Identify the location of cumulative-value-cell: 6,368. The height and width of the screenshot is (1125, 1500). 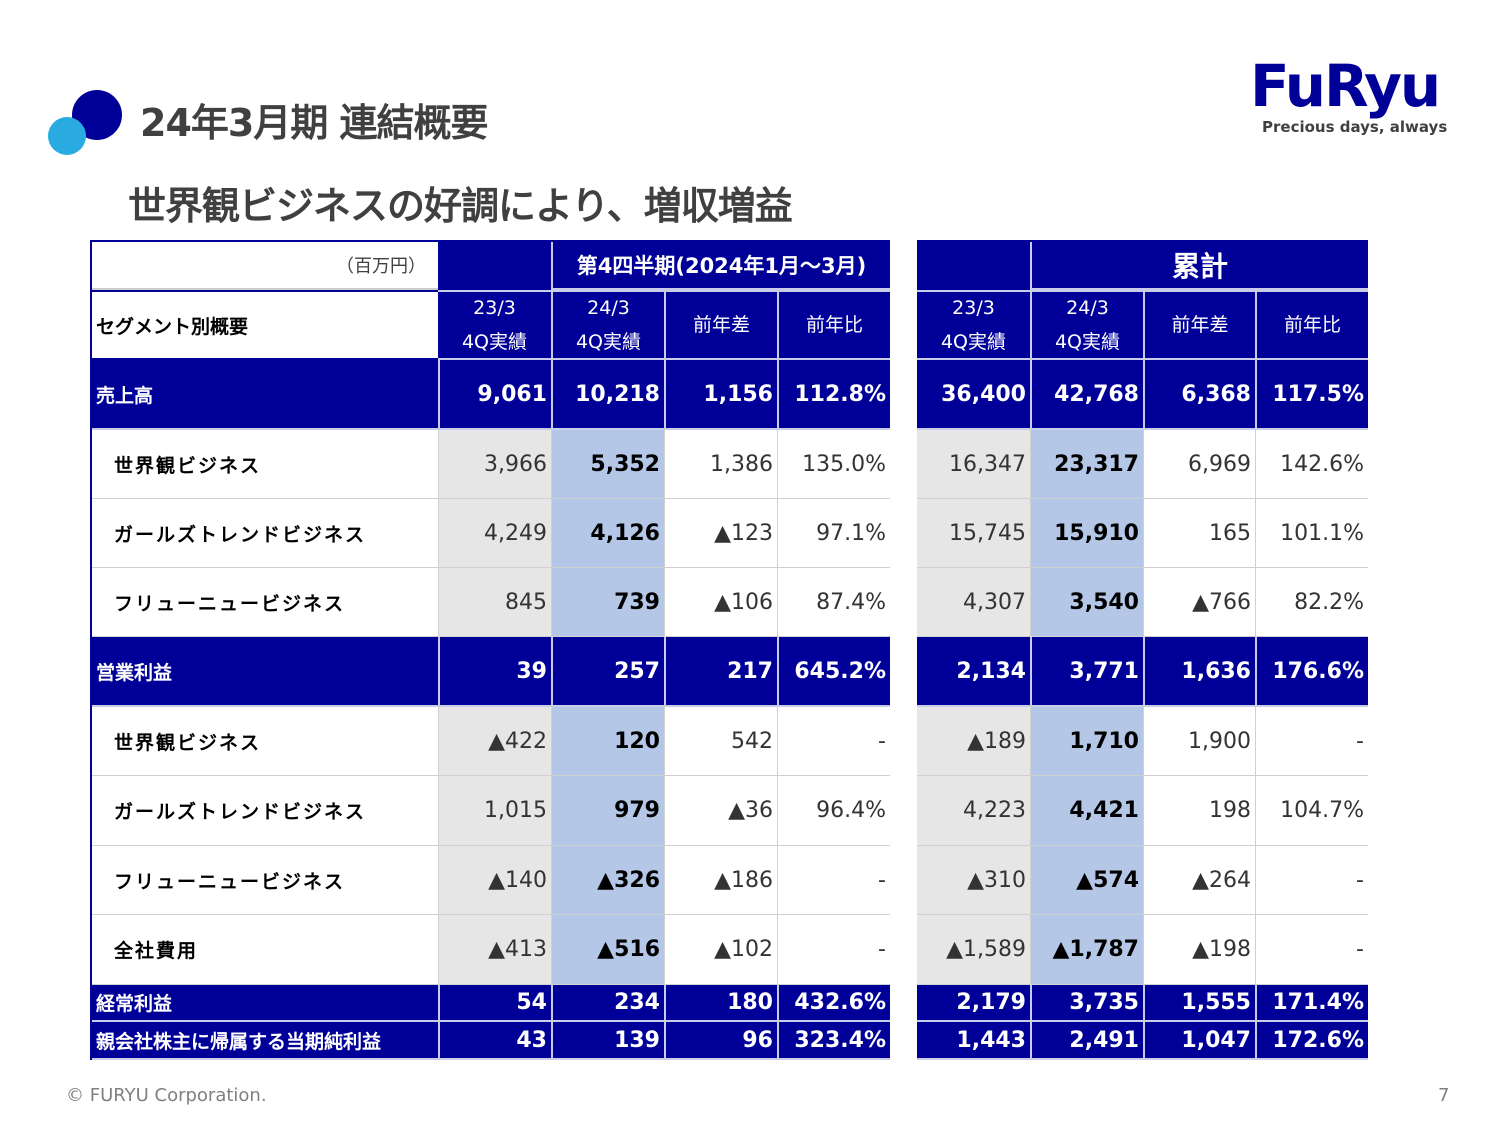
(1199, 395).